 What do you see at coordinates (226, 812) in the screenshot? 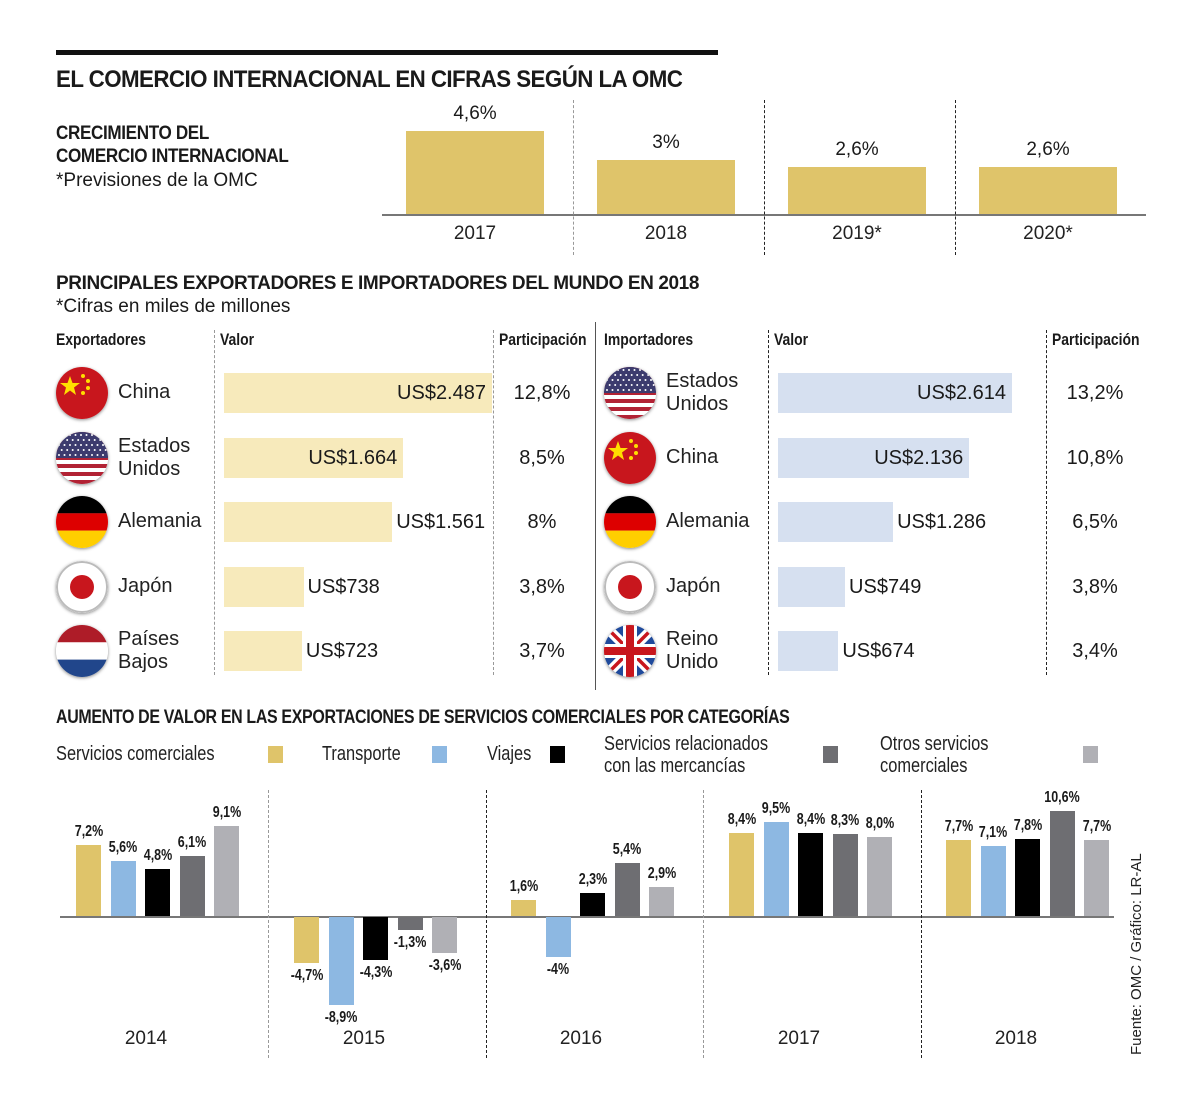
I see `services-value-label: 9,1%` at bounding box center [226, 812].